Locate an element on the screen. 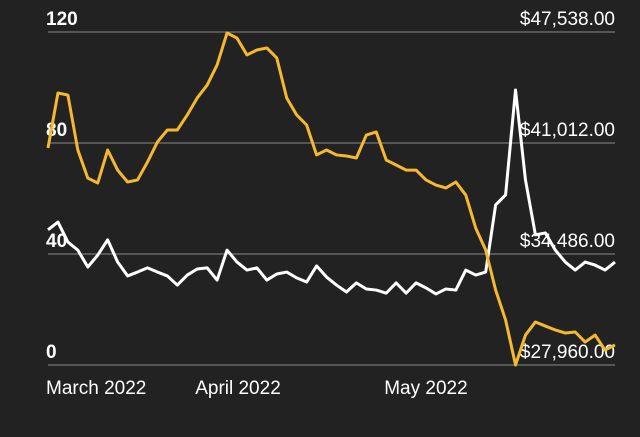 The height and width of the screenshot is (437, 640). y2-tick-label: $34,486.00 is located at coordinates (567, 241).